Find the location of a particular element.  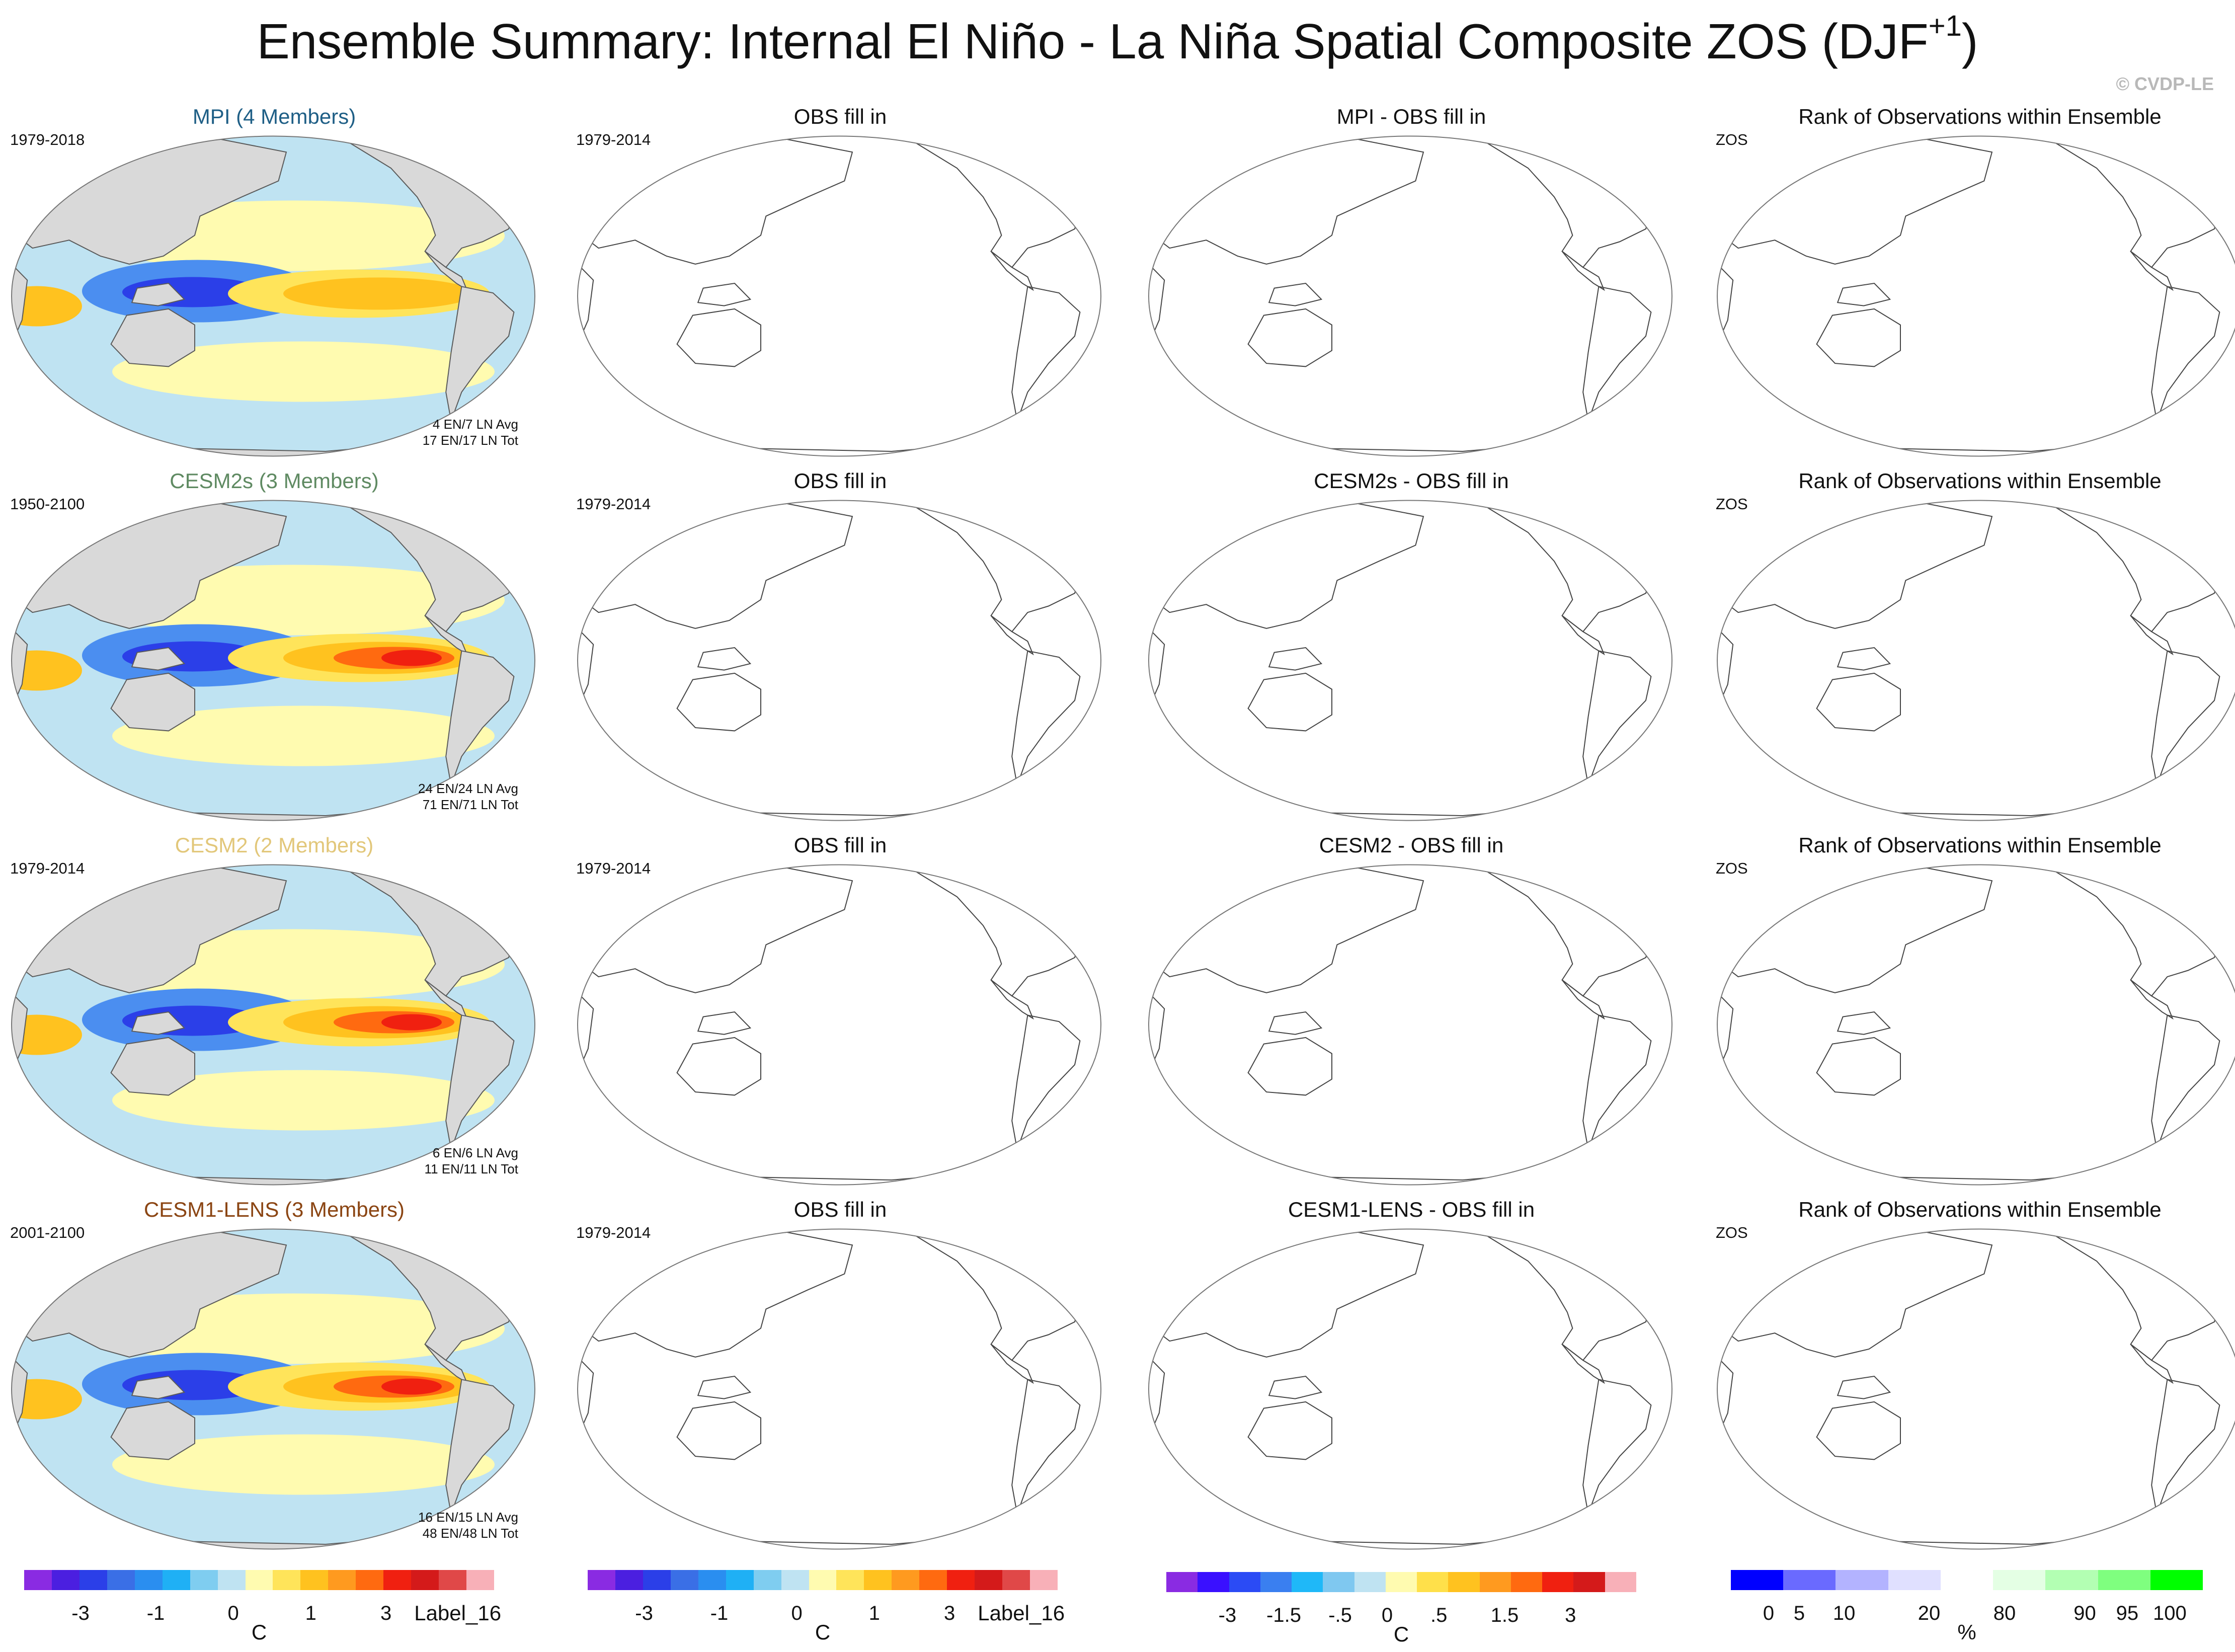

colorbar-extra-label: Label_16 is located at coordinates (458, 1613).